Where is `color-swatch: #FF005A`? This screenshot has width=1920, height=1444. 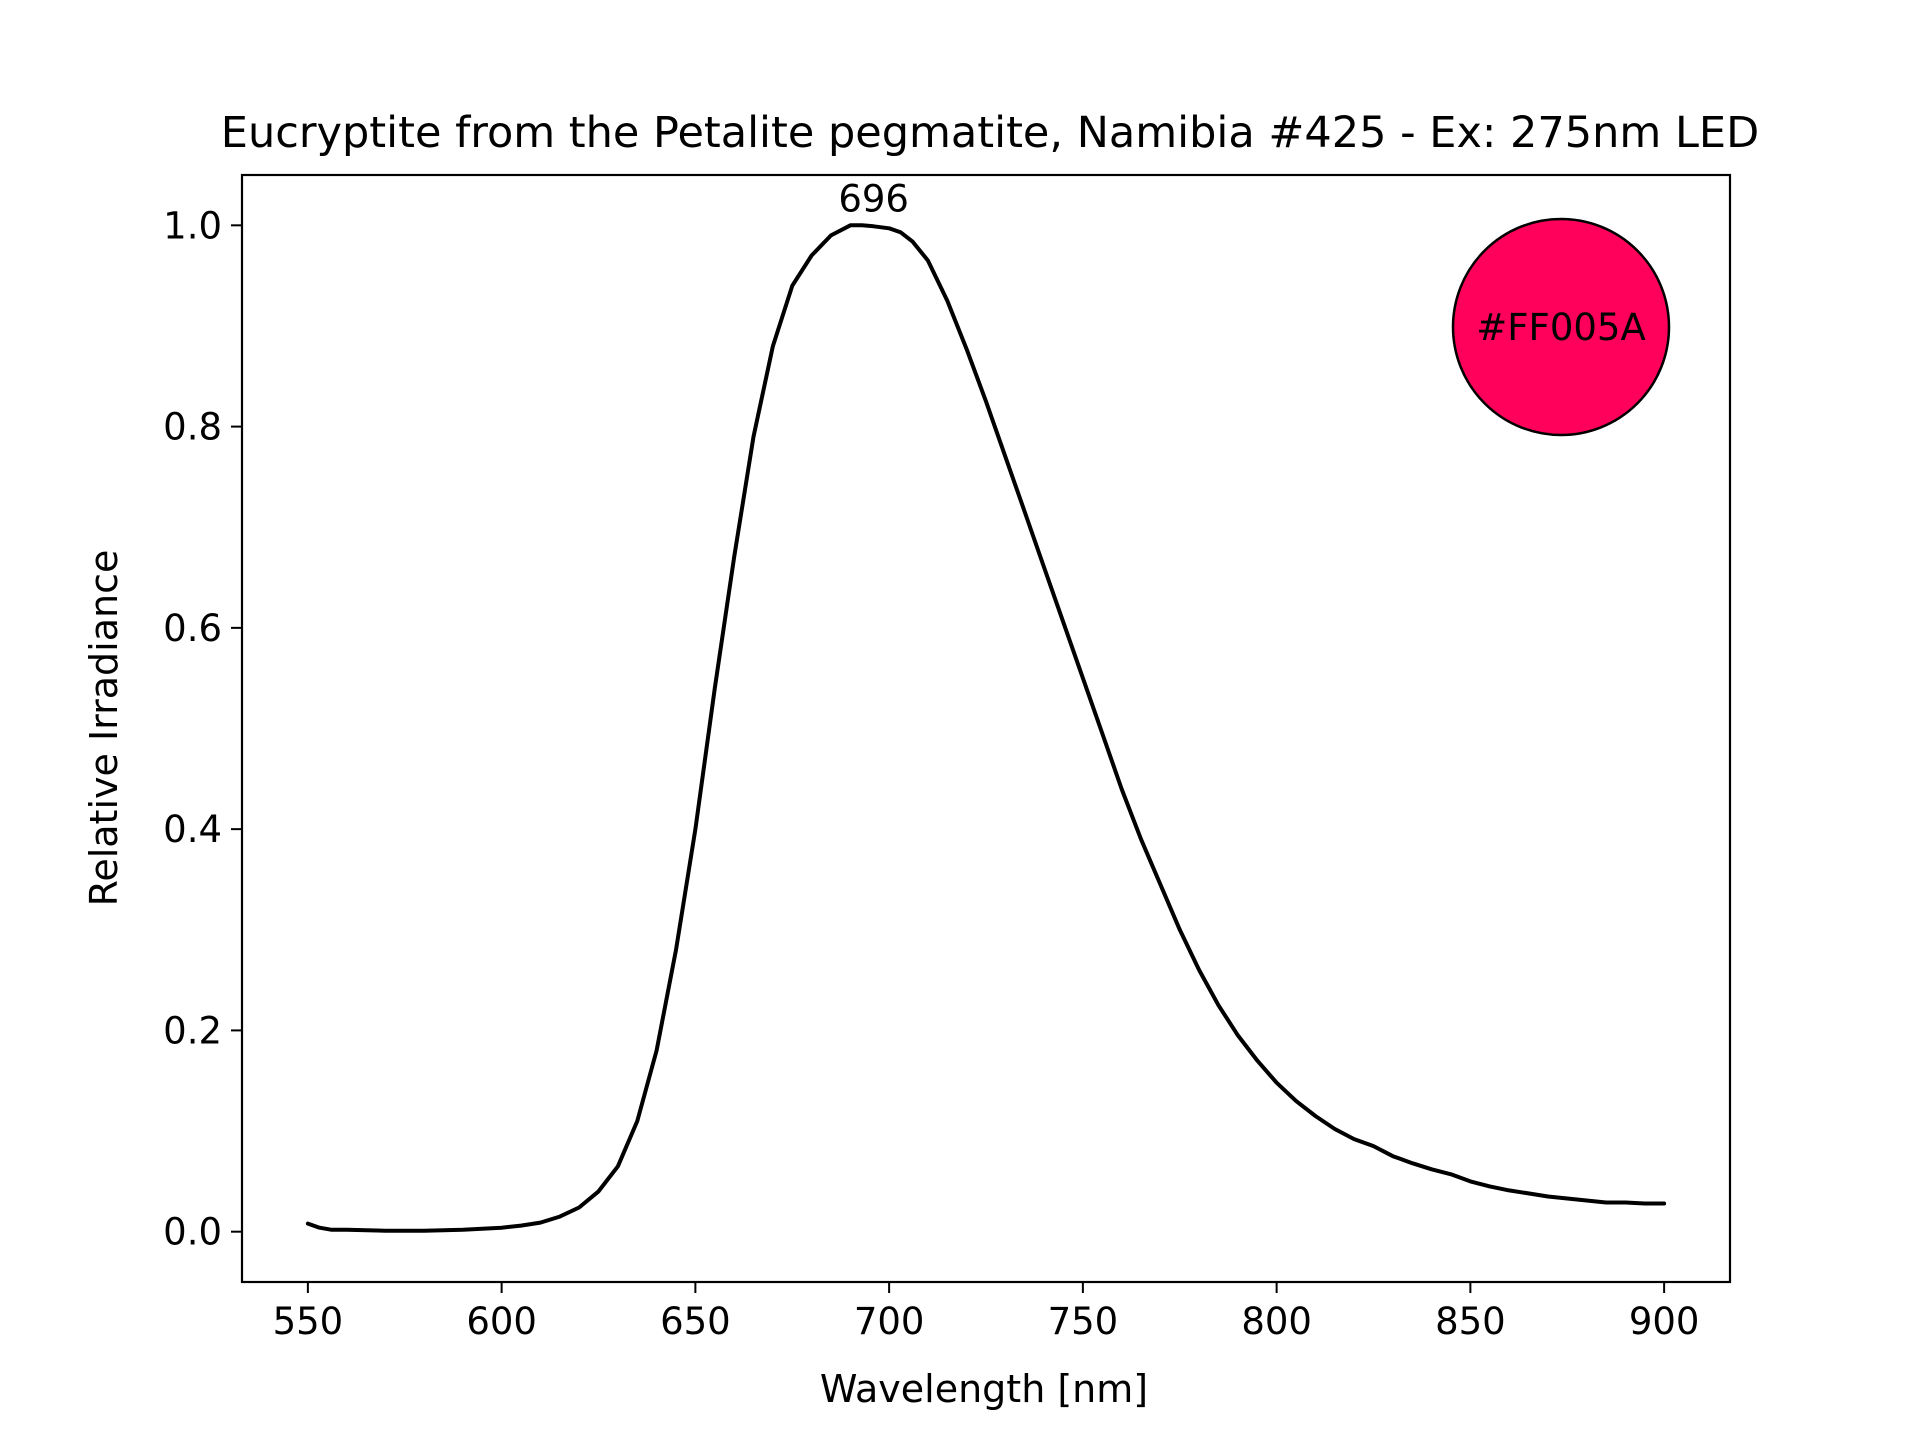
color-swatch: #FF005A is located at coordinates (1561, 327).